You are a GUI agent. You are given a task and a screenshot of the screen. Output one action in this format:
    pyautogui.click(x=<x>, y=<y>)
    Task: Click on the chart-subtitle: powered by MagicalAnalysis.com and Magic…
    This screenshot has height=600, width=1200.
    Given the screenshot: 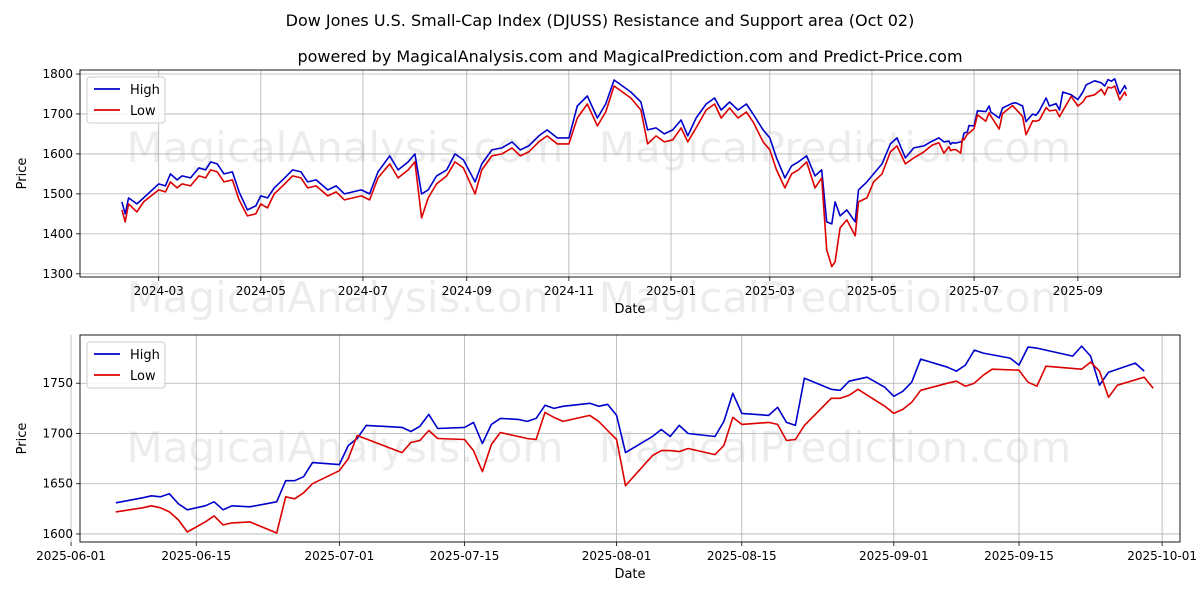 What is the action you would take?
    pyautogui.click(x=629, y=56)
    